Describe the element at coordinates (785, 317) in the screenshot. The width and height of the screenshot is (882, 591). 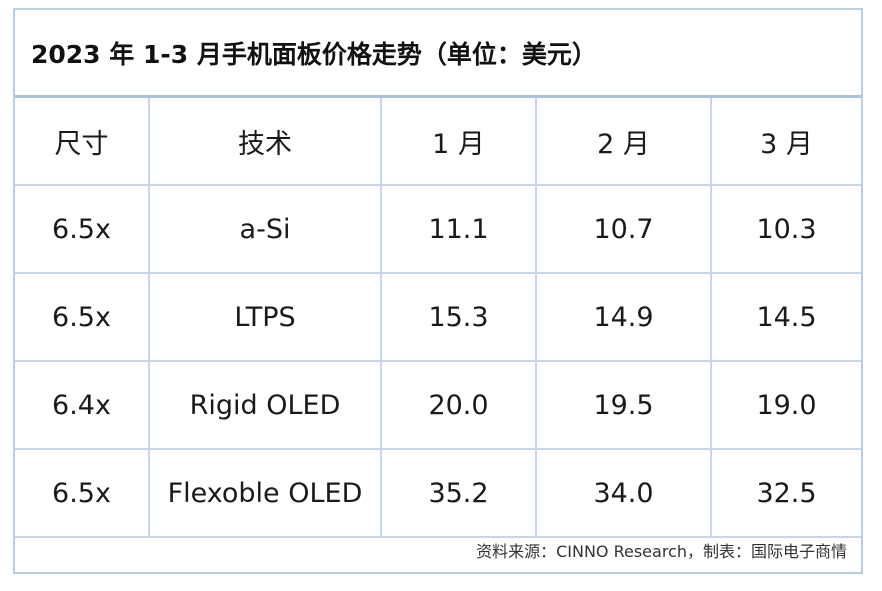
I see `cell-march: 14.5` at that location.